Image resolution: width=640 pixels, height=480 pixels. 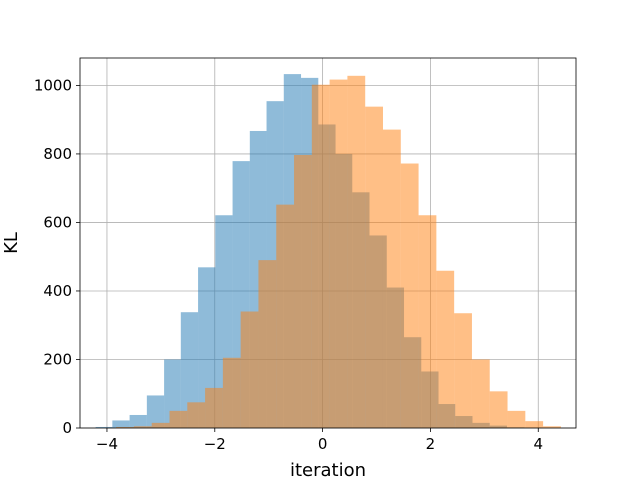 What do you see at coordinates (57, 154) in the screenshot?
I see `y-tick-label: 800` at bounding box center [57, 154].